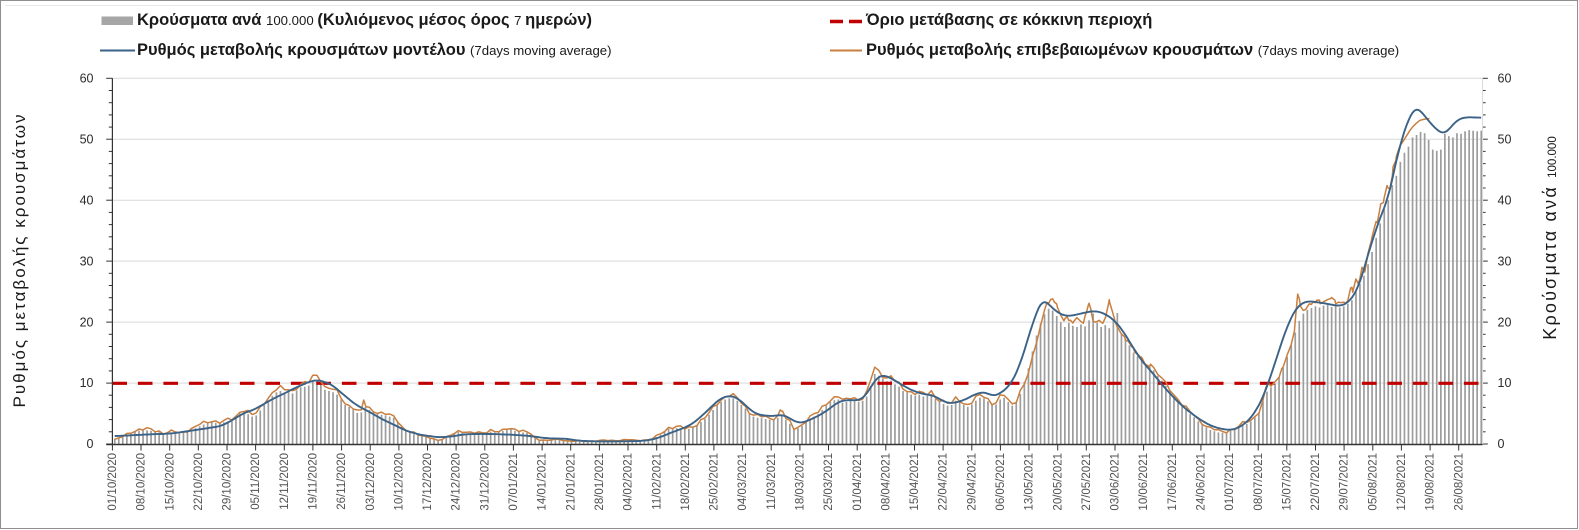  What do you see at coordinates (1144, 482) in the screenshot?
I see `svg-text: 10/06/2021` at bounding box center [1144, 482].